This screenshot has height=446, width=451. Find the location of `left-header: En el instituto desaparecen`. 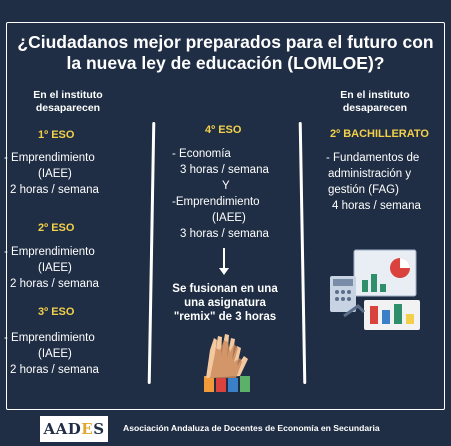

left-header: En el instituto desaparecen is located at coordinates (68, 102).